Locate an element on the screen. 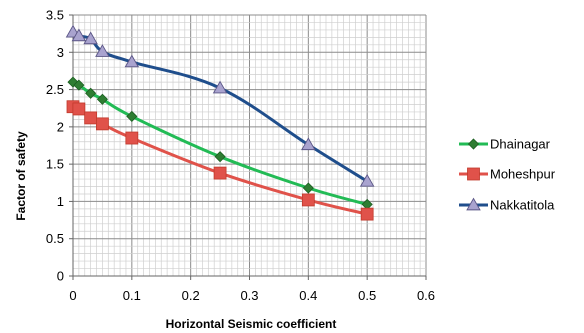  legend-label-dhainagar: Dhainagar is located at coordinates (520, 144).